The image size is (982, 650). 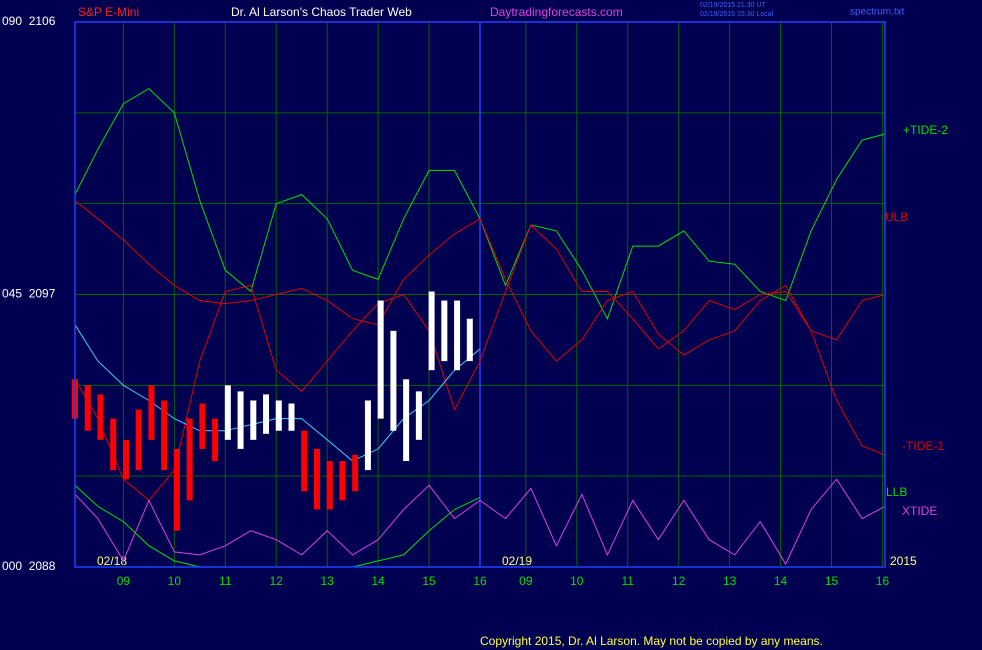 What do you see at coordinates (29, 21) in the screenshot?
I see `y-tick-label: 090 2106` at bounding box center [29, 21].